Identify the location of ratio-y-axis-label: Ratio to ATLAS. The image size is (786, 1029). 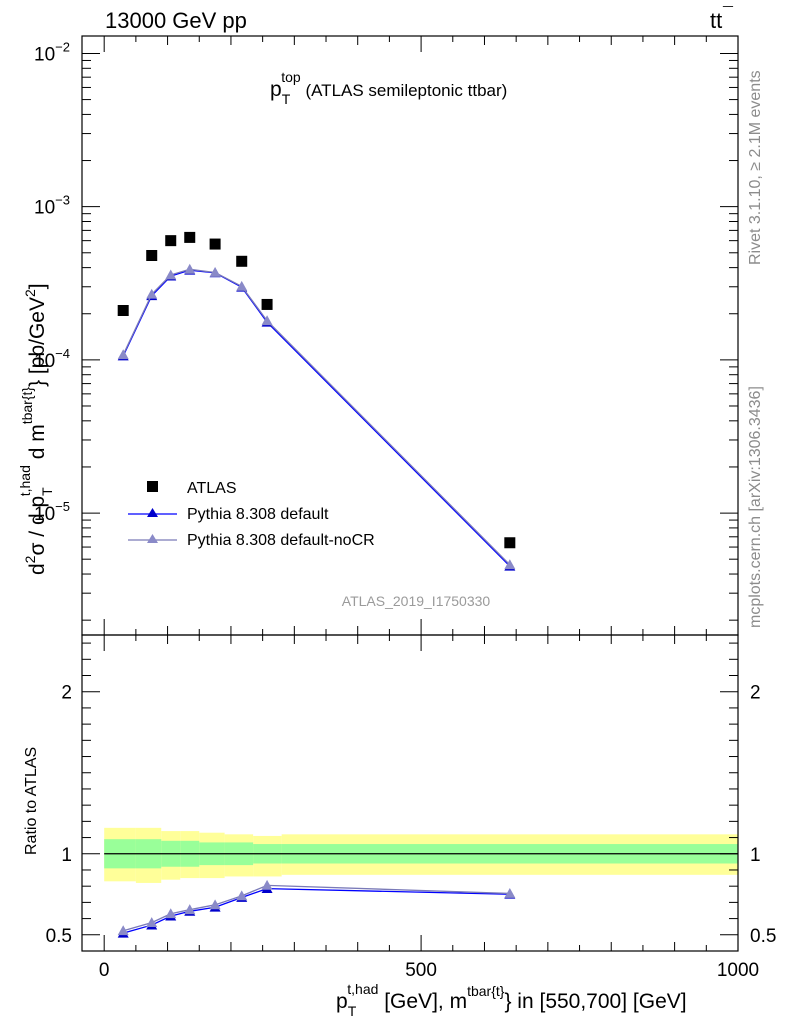
(31, 801).